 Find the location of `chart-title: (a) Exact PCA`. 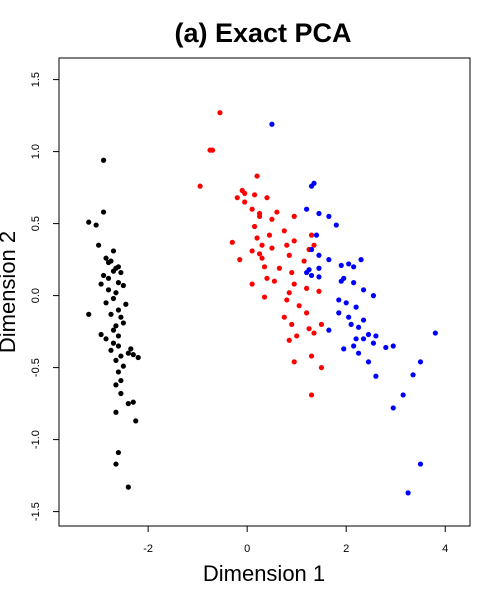

chart-title: (a) Exact PCA is located at coordinates (262, 33).